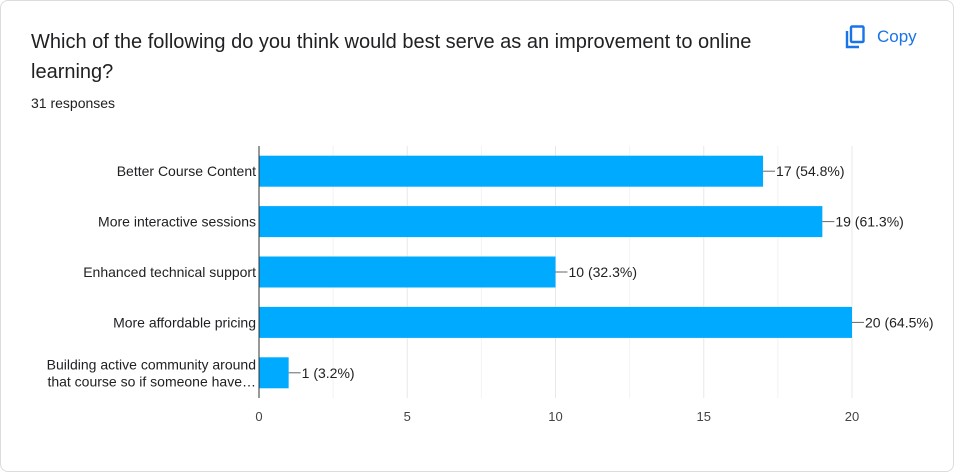 This screenshot has height=474, width=956. Describe the element at coordinates (899, 322) in the screenshot. I see `value-label: 20 (64.5%)` at that location.